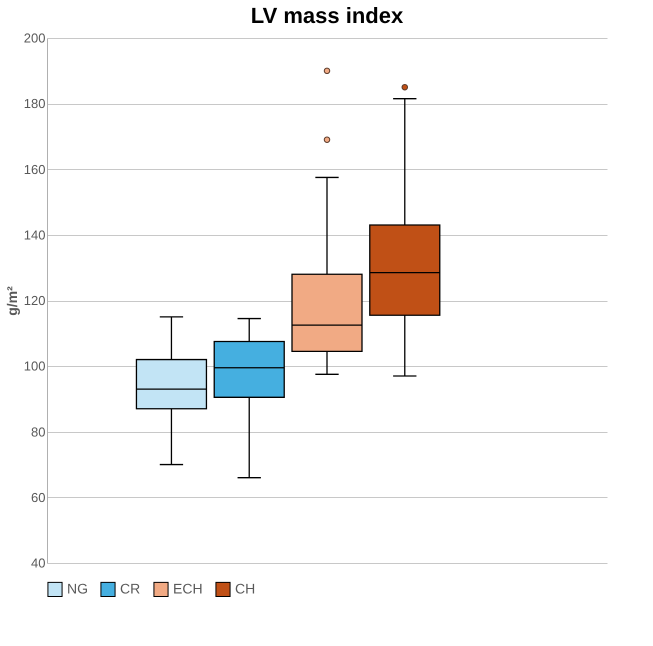 Image resolution: width=653 pixels, height=646 pixels. What do you see at coordinates (38, 497) in the screenshot?
I see `y-tick-label: 60` at bounding box center [38, 497].